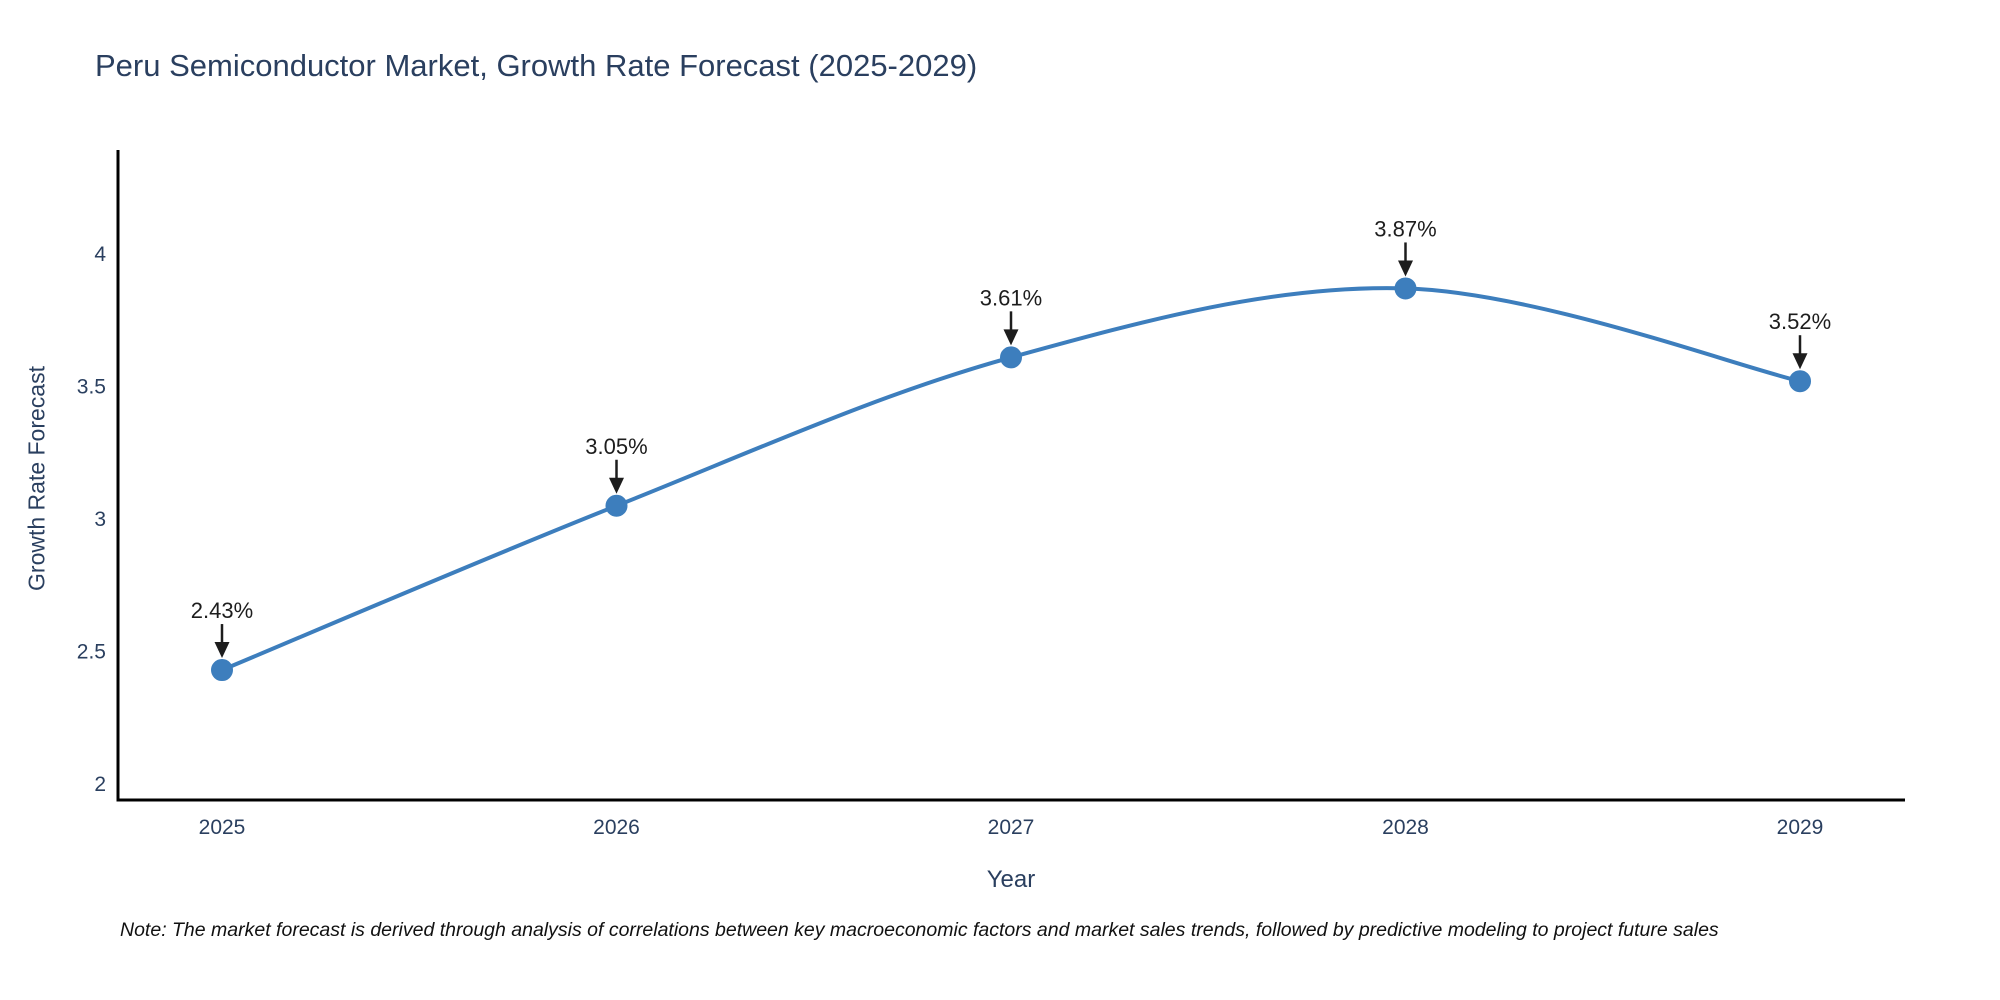 The image size is (2000, 1000). Describe the element at coordinates (1011, 879) in the screenshot. I see `x-axis-title: Year` at that location.